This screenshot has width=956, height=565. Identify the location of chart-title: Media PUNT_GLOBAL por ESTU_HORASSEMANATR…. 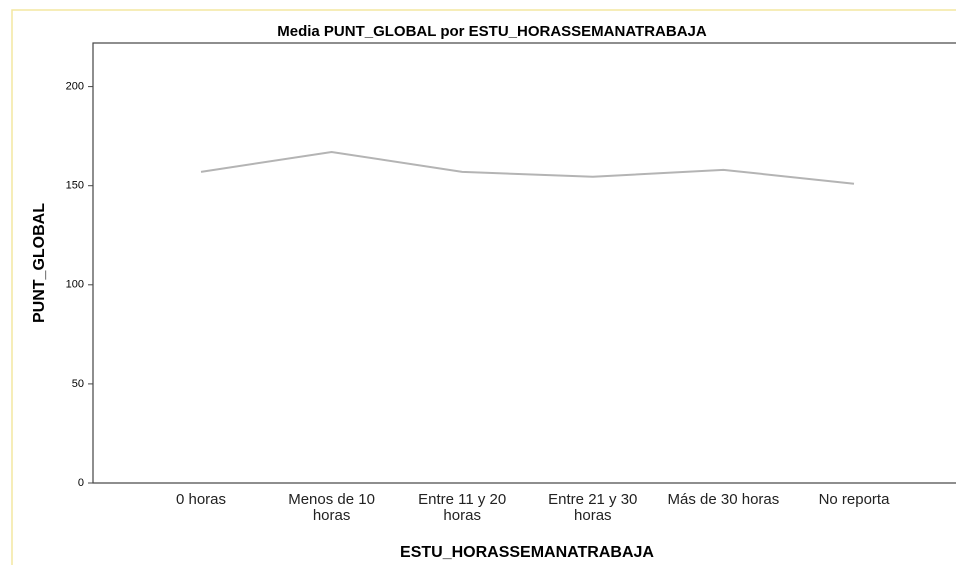
(492, 31).